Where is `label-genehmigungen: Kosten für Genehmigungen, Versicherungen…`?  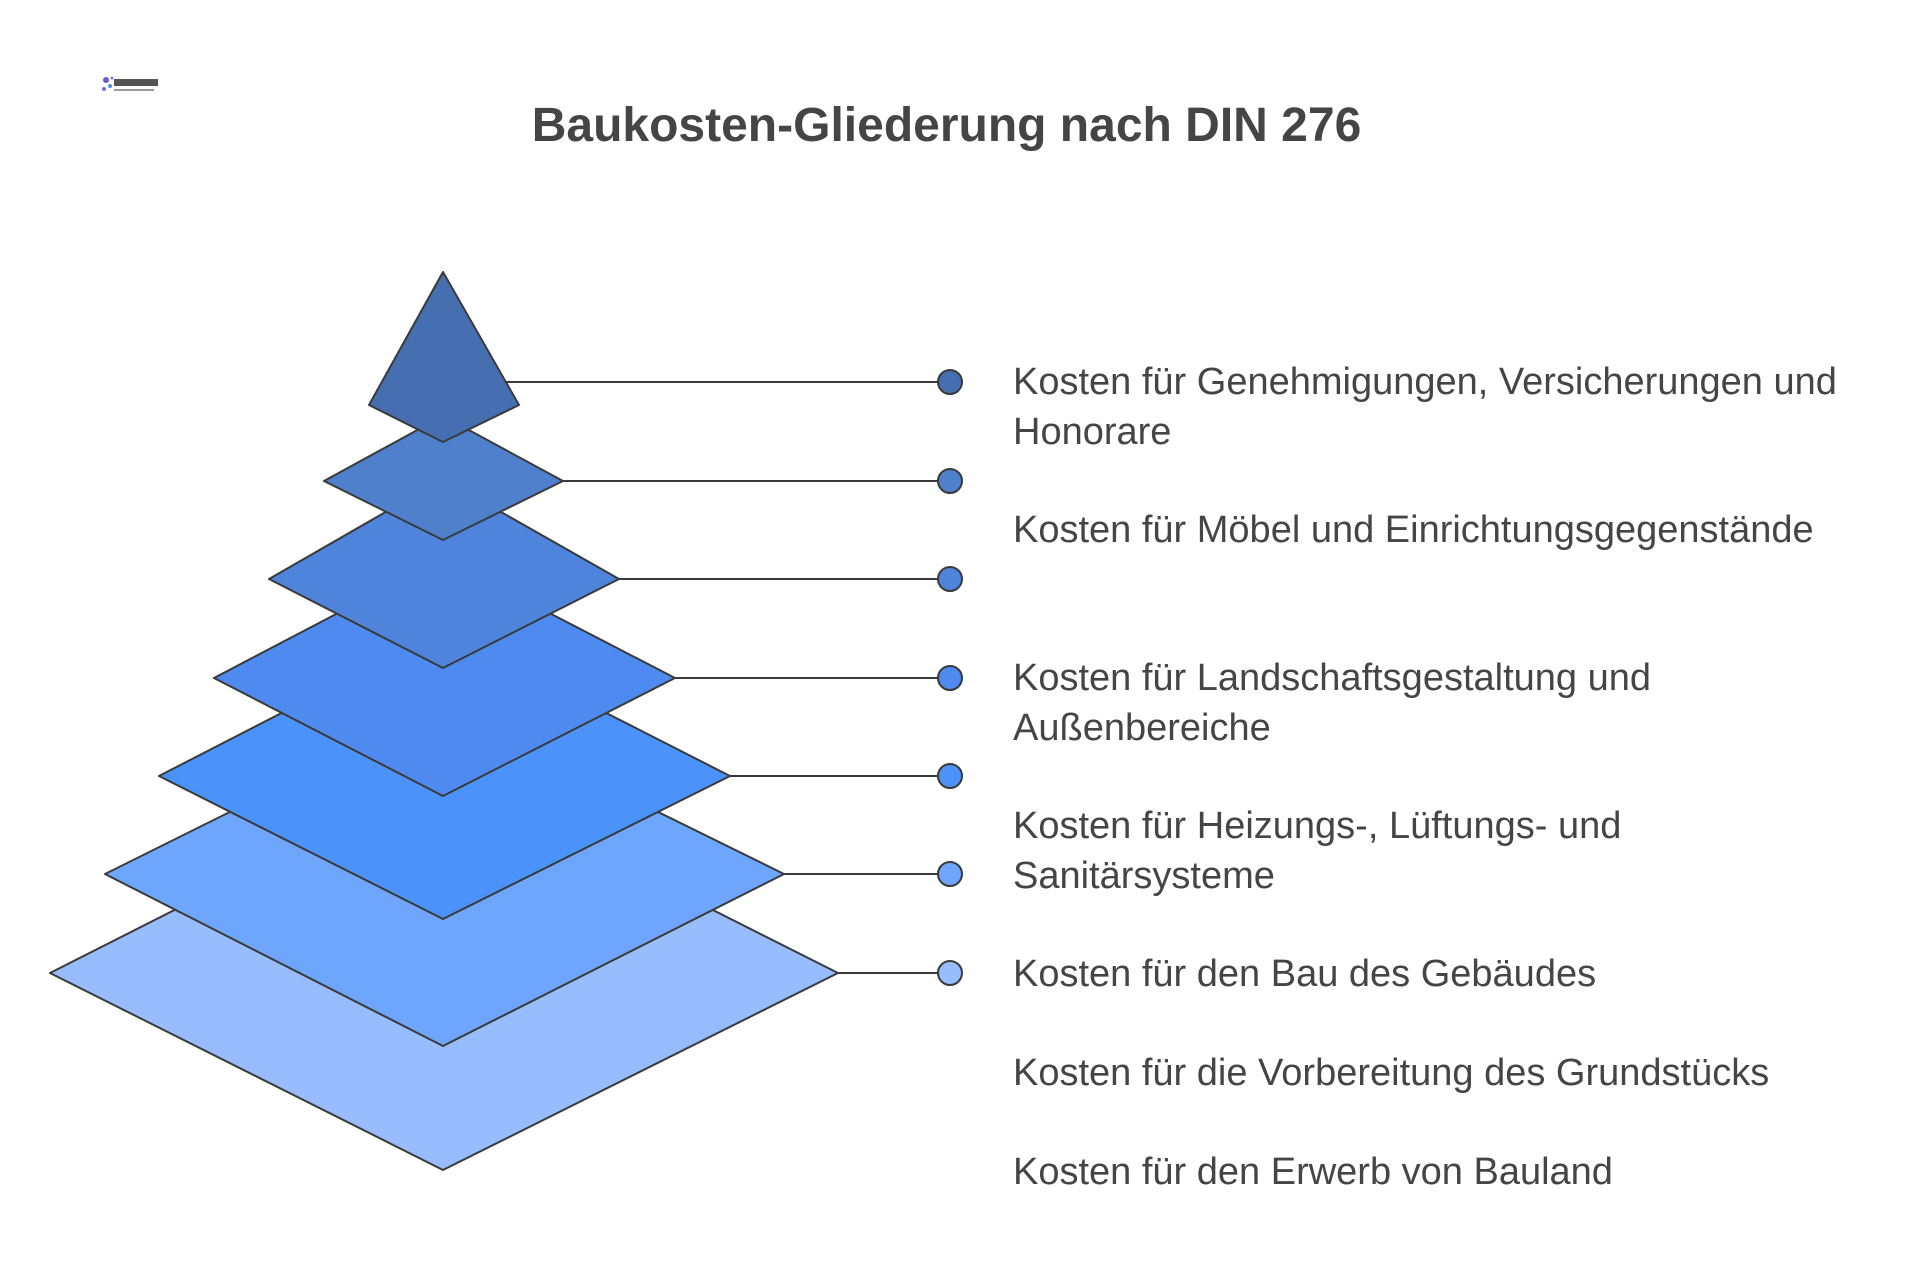 label-genehmigungen: Kosten für Genehmigungen, Versicherungen… is located at coordinates (1425, 407).